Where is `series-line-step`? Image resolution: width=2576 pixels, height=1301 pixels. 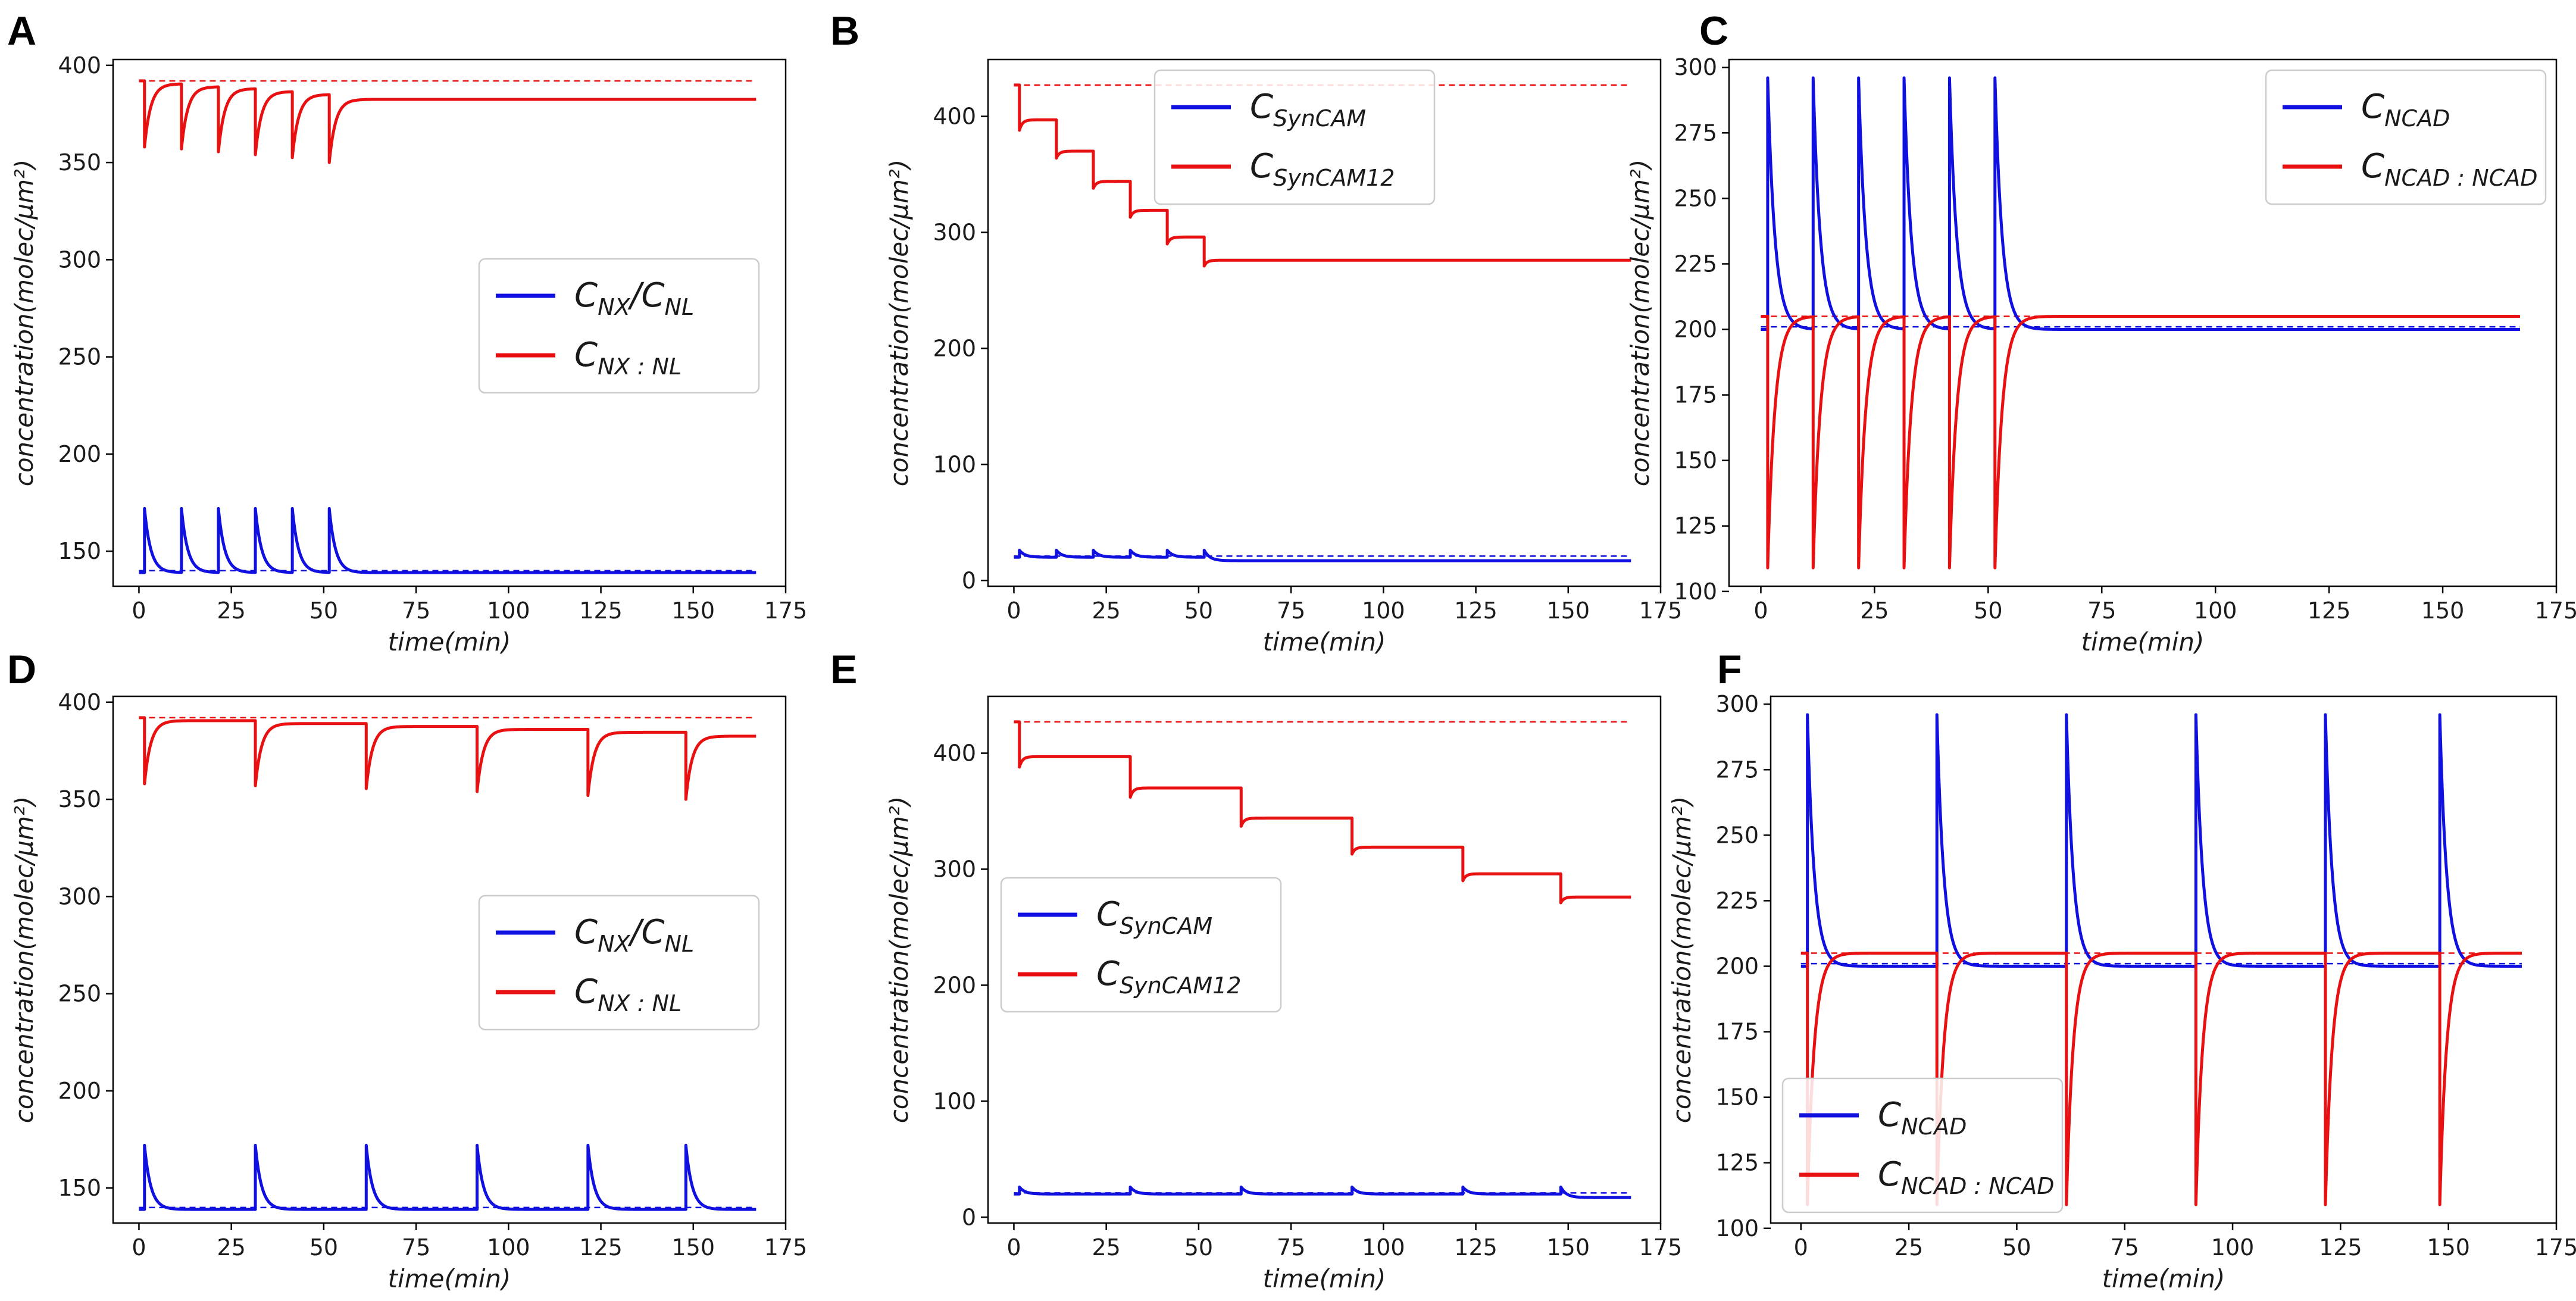 series-line-step is located at coordinates (1323, 175).